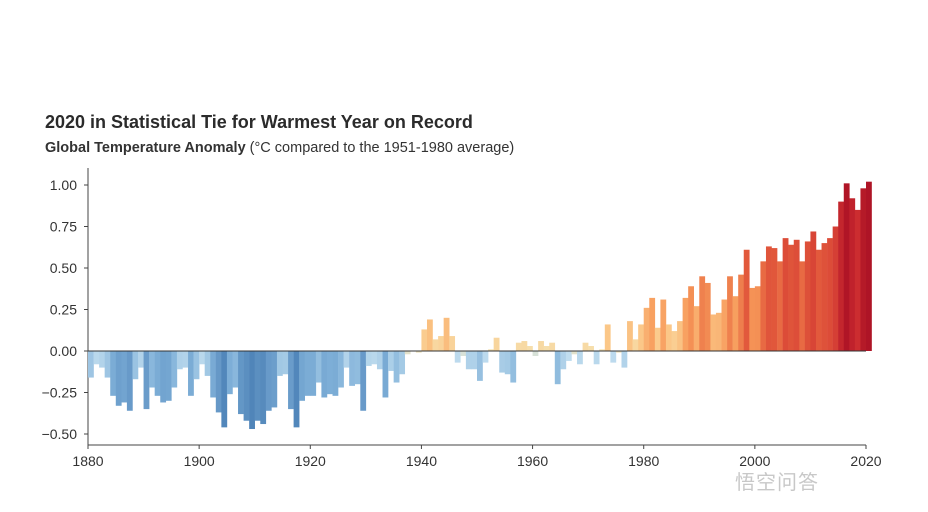 The width and height of the screenshot is (928, 512). Describe the element at coordinates (218, 382) in the screenshot. I see `bar-1903` at that location.